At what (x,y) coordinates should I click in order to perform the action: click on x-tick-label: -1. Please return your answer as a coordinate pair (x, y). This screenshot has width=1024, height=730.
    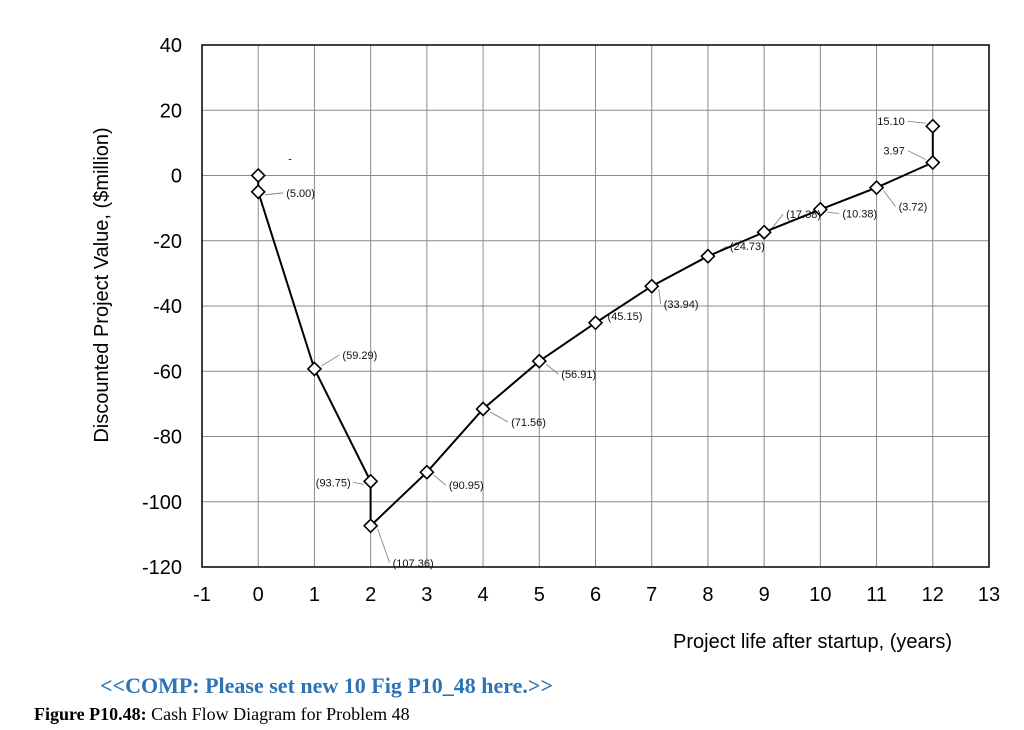
    Looking at the image, I should click on (202, 595).